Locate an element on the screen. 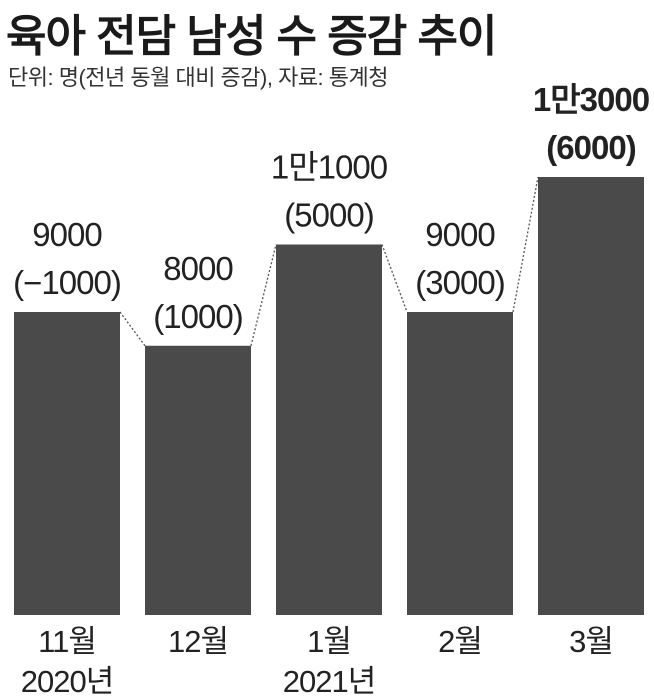  category-label: 2월 is located at coordinates (460, 641).